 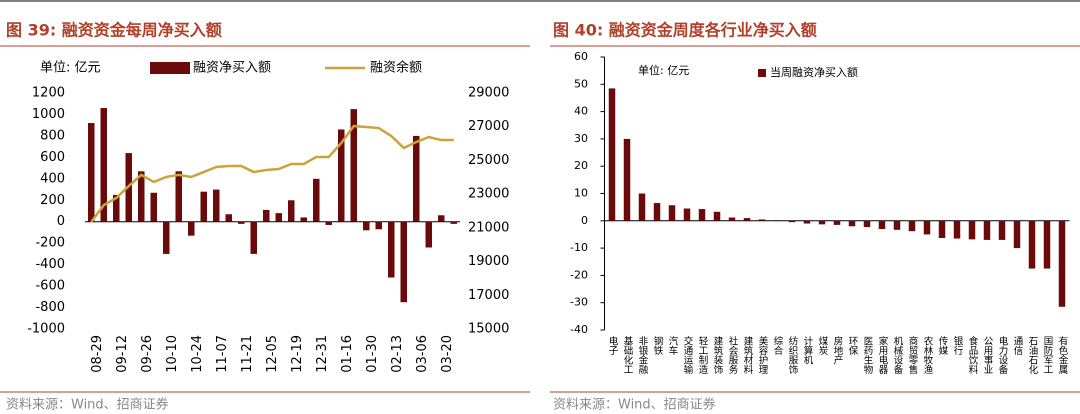 What do you see at coordinates (46, 329) in the screenshot?
I see `y-tick-label: -1000` at bounding box center [46, 329].